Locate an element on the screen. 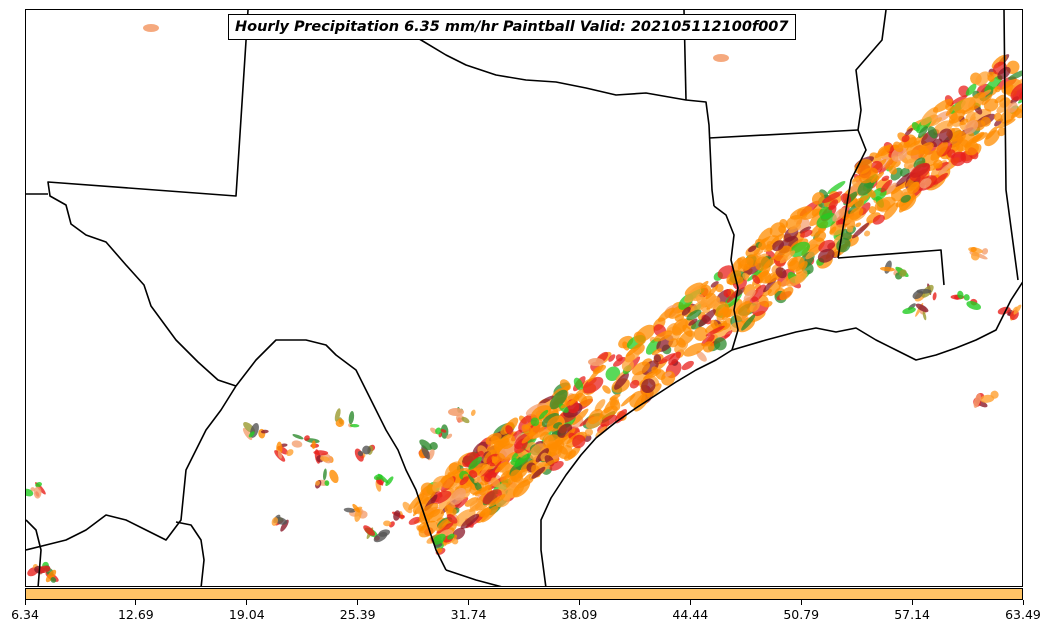 Image resolution: width=1053 pixels, height=633 pixels. colorbar-tick-label: 50.79 is located at coordinates (801, 614).